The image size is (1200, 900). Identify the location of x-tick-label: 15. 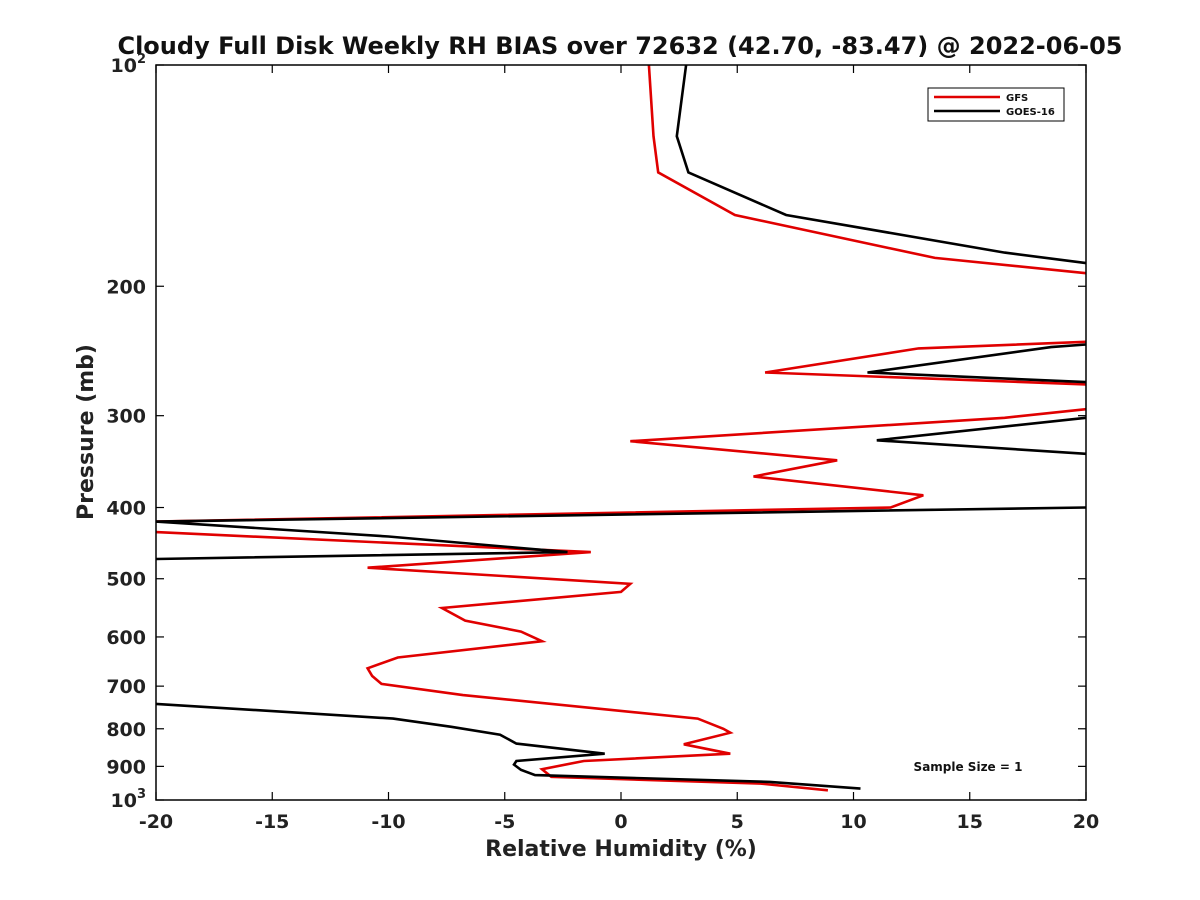
(970, 822).